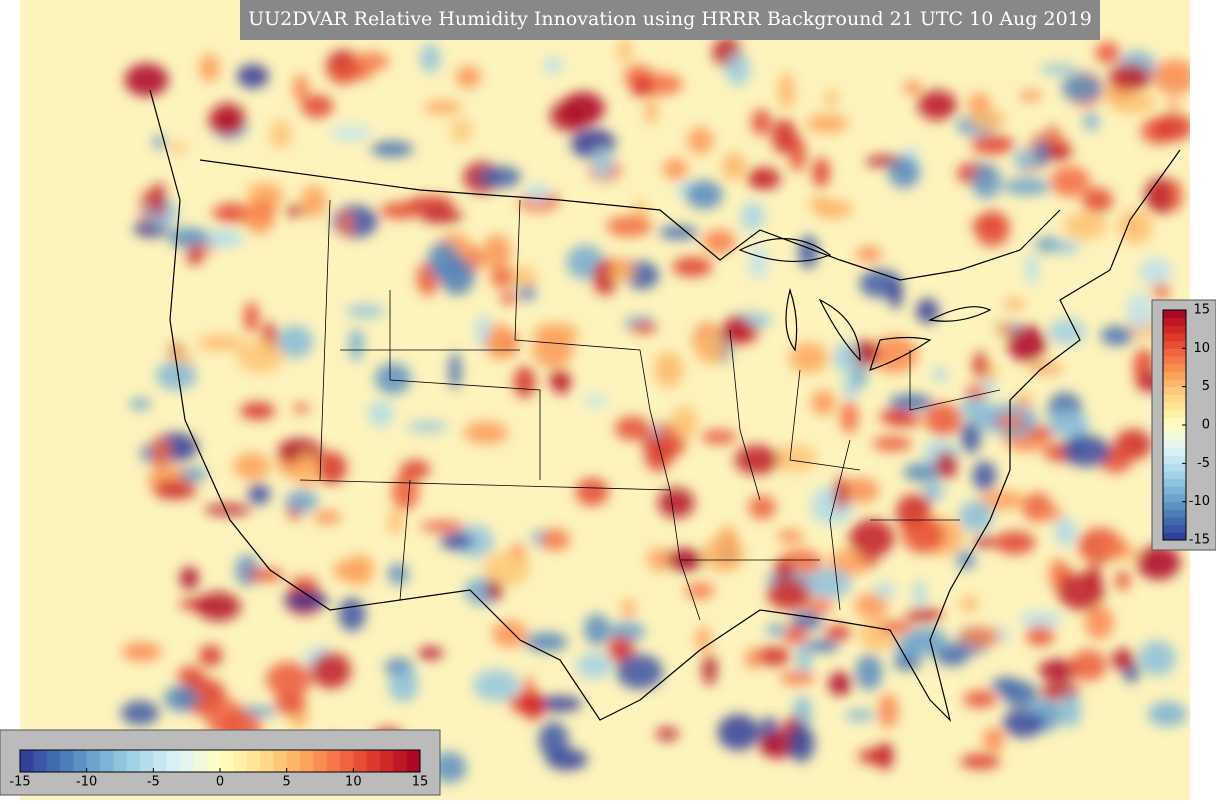  I want to click on vertical-colorbar: -15 -10 -5 0 5 10 15, so click(1186, 425).